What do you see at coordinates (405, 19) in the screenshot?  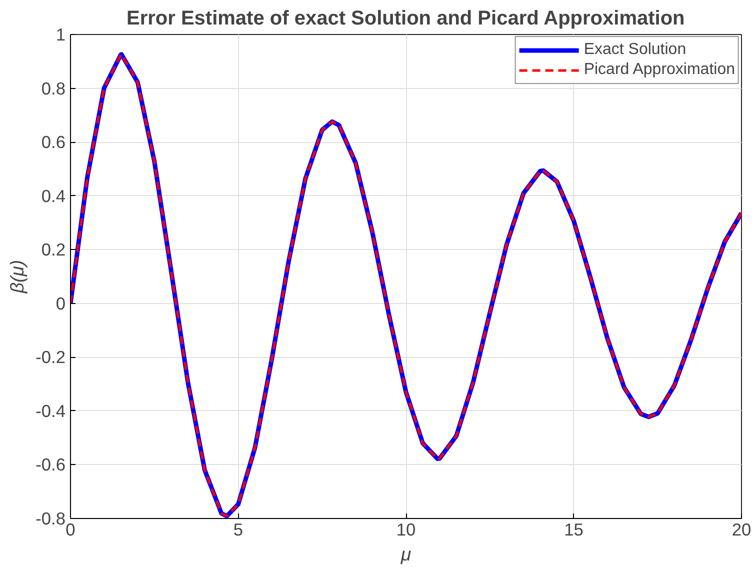 I see `chart-title: Error Estimate of exact Solution and Picard Approximation` at bounding box center [405, 19].